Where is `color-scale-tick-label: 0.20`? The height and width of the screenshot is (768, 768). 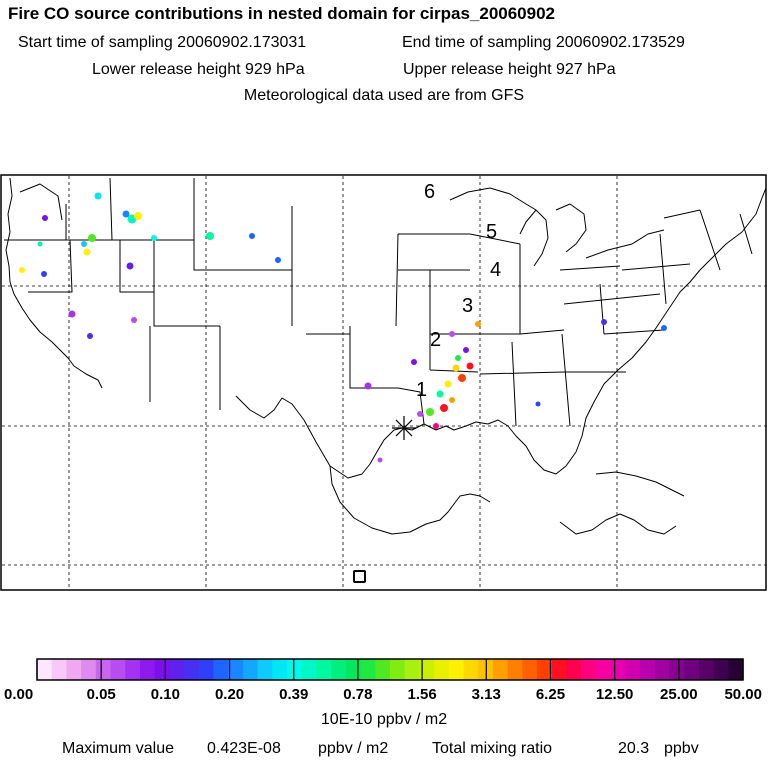
color-scale-tick-label: 0.20 is located at coordinates (229, 694).